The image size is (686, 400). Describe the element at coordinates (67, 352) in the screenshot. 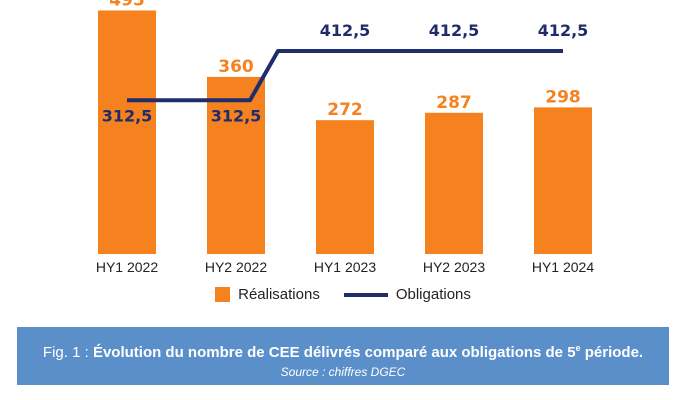

I see `caption-prefix: Fig. 1 :` at that location.